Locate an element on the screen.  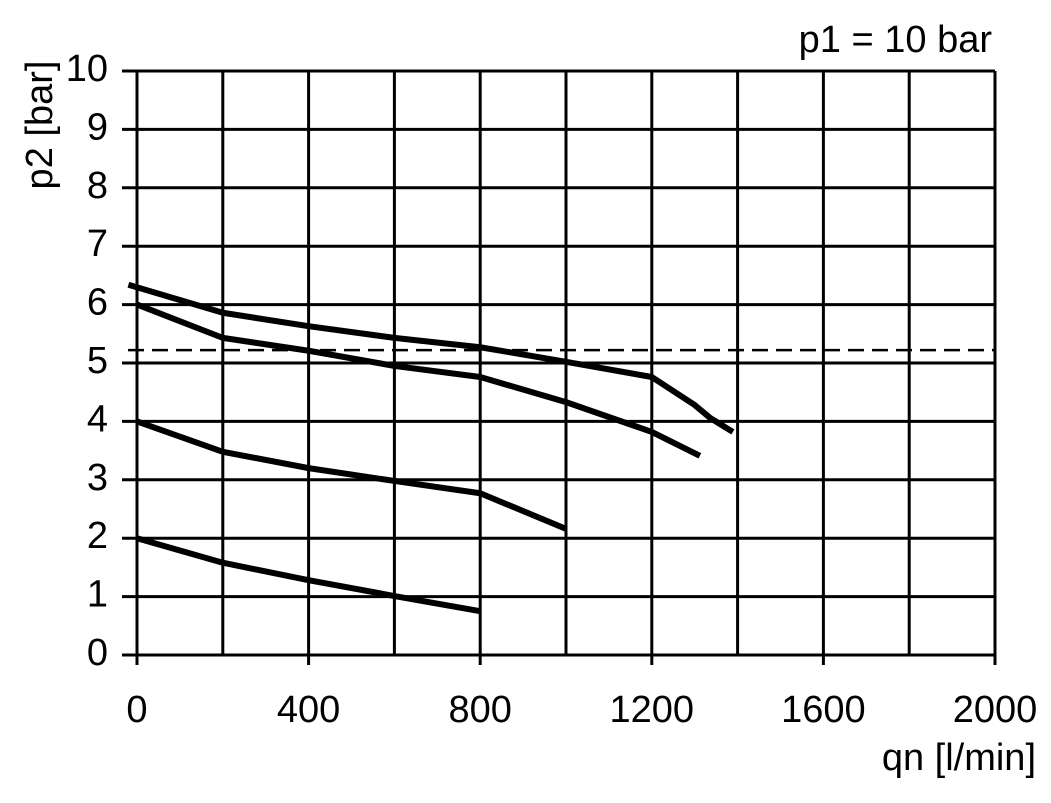
y-tick-label: 9 is located at coordinates (97, 127).